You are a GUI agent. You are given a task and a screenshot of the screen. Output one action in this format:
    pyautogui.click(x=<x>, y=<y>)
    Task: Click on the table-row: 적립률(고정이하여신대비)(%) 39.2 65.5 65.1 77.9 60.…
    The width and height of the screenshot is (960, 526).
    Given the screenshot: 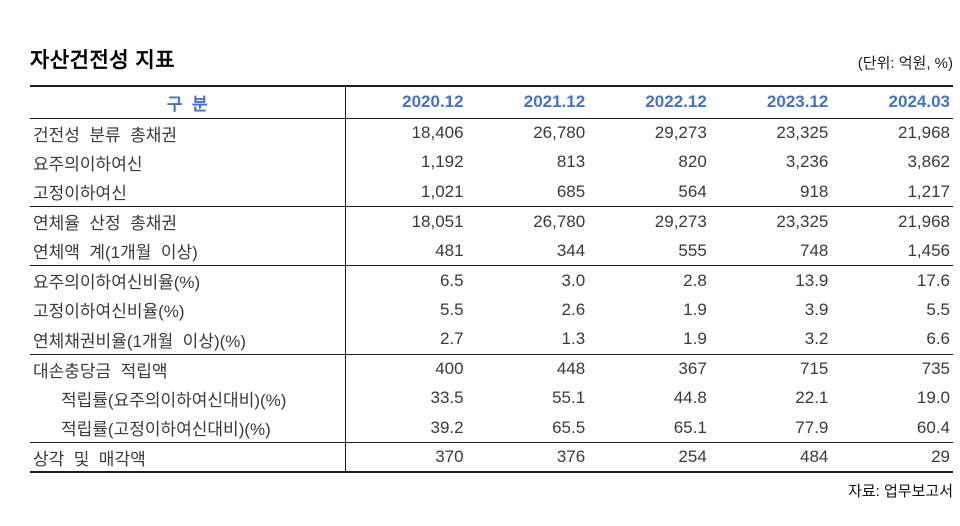 What is the action you would take?
    pyautogui.click(x=491, y=428)
    